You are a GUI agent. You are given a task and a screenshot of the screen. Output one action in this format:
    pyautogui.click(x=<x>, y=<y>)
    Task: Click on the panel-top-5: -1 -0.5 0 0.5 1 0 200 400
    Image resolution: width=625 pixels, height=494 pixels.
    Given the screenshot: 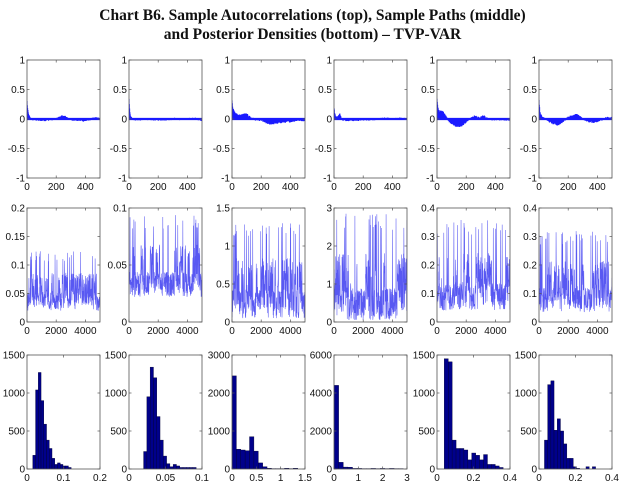 What is the action you would take?
    pyautogui.click(x=464, y=124)
    